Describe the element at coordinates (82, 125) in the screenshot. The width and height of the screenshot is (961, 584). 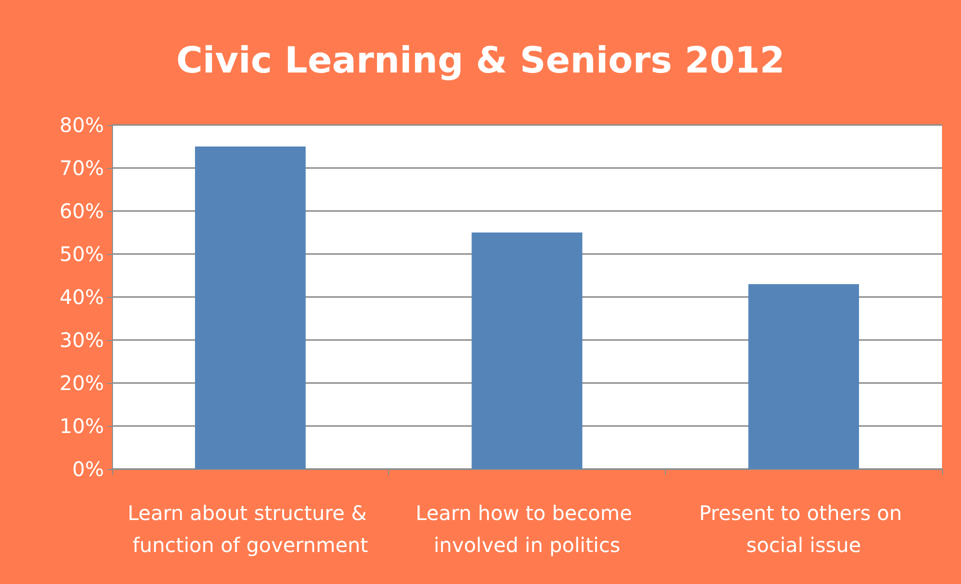
I see `y-tick-label: 80%` at that location.